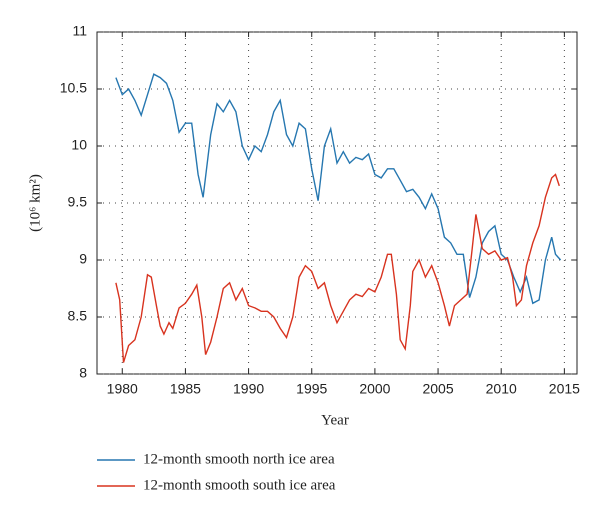  What do you see at coordinates (185, 389) in the screenshot?
I see `x-tick-label: 1985` at bounding box center [185, 389].